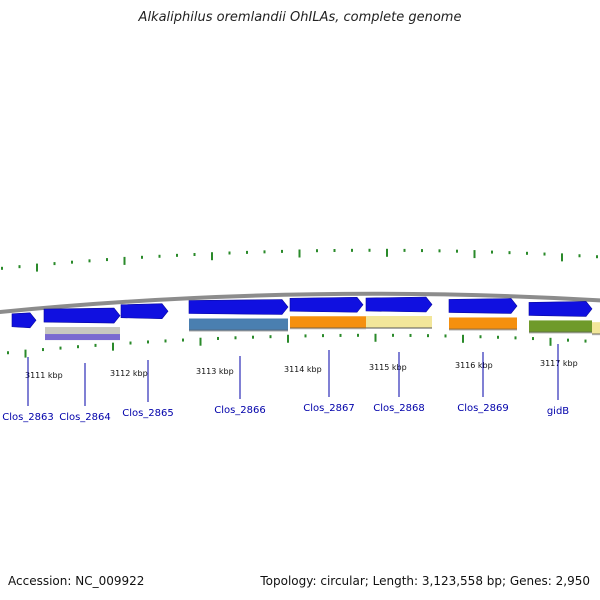 Image resolution: width=600 pixels, height=600 pixels. Describe the element at coordinates (85, 417) in the screenshot. I see `gene-label-Clos_2864: Clos_2864` at that location.